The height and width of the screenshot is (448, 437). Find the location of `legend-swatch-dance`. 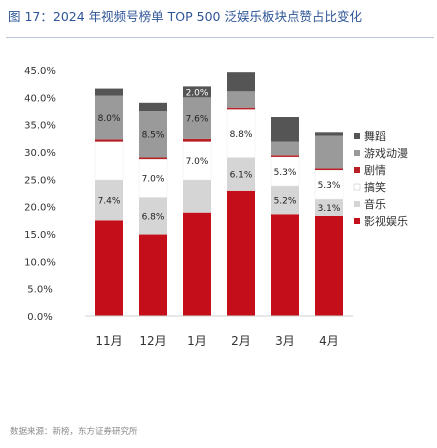

legend-swatch-dance is located at coordinates (357, 136).